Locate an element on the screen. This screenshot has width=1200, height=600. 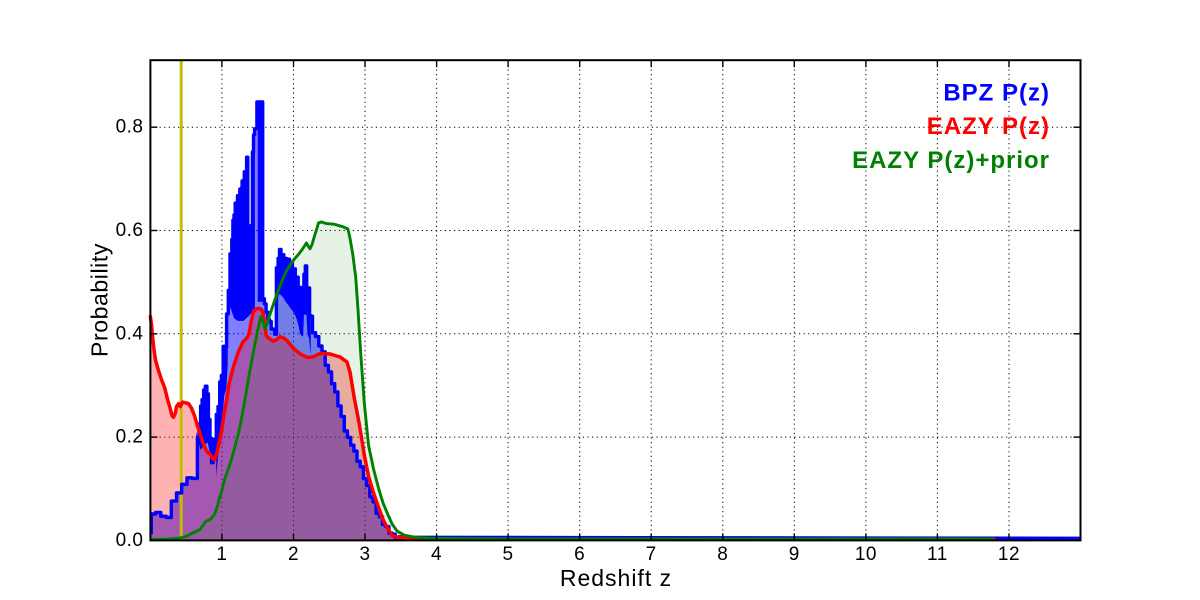
svg-text: 0.2 is located at coordinates (130, 437).